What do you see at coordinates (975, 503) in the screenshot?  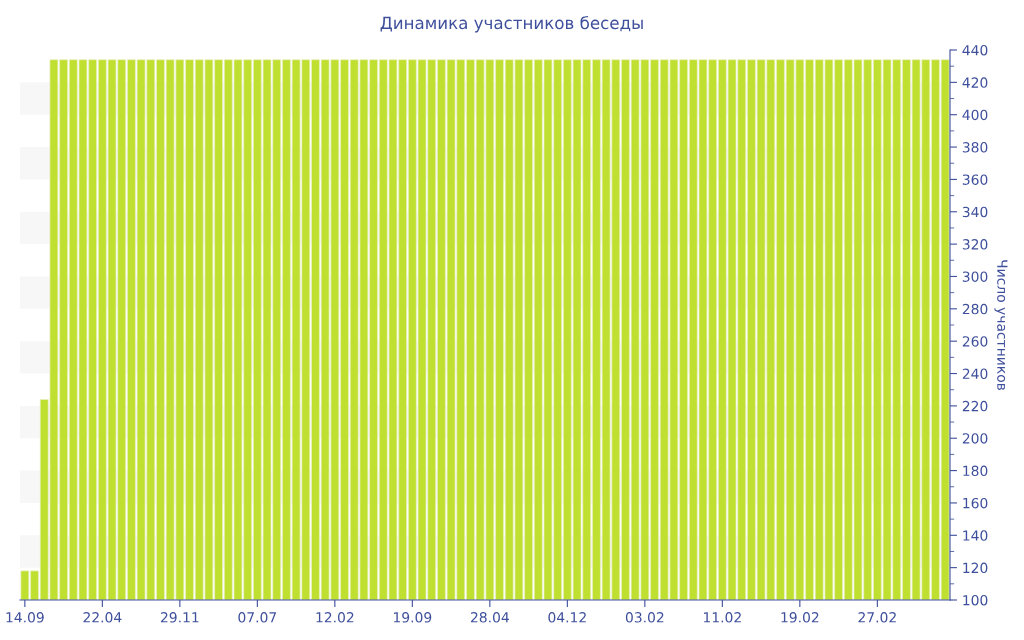 I see `y-tick-label: 160` at bounding box center [975, 503].